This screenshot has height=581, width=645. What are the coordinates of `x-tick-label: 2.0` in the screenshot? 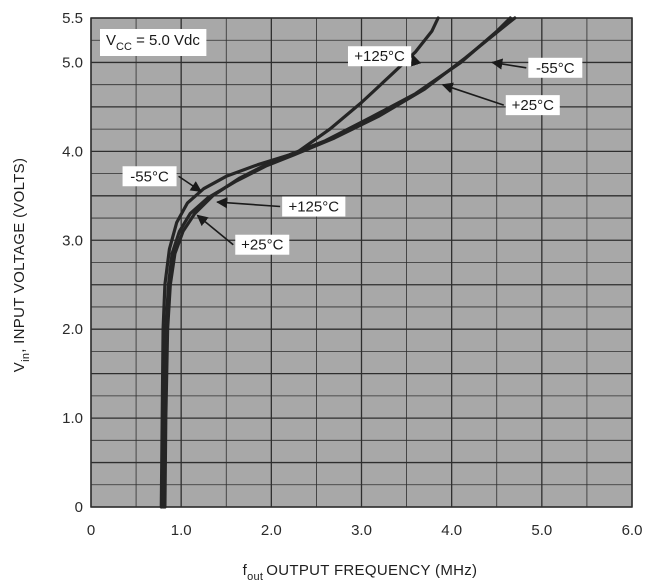 It's located at (271, 530).